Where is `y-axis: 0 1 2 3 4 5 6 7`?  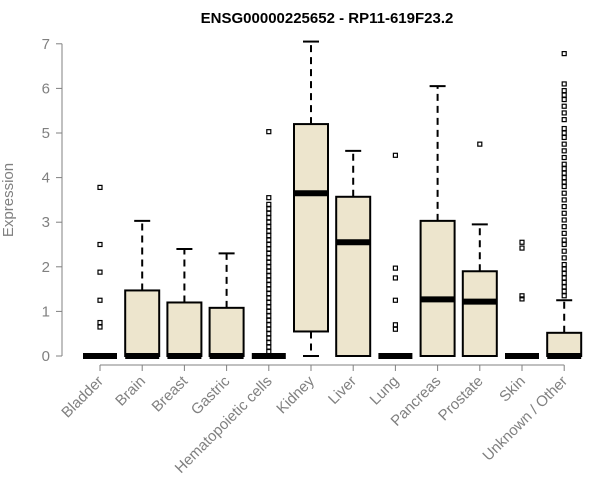
y-axis: 0 1 2 3 4 5 6 7 is located at coordinates (52, 200).